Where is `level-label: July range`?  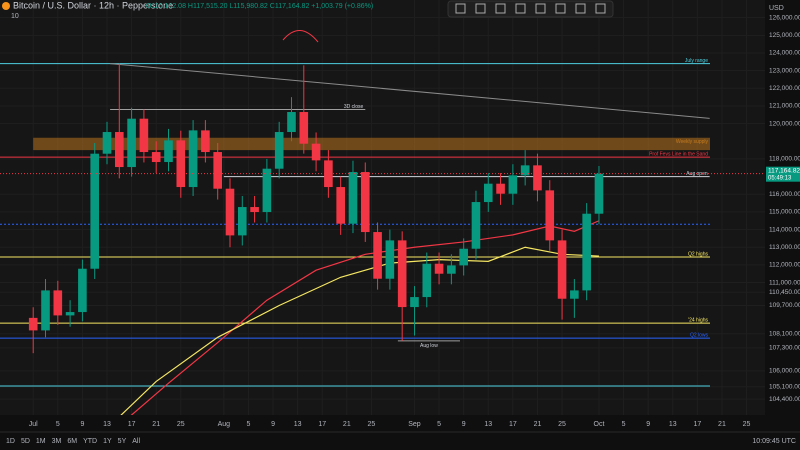
level-label: July range is located at coordinates (696, 61).